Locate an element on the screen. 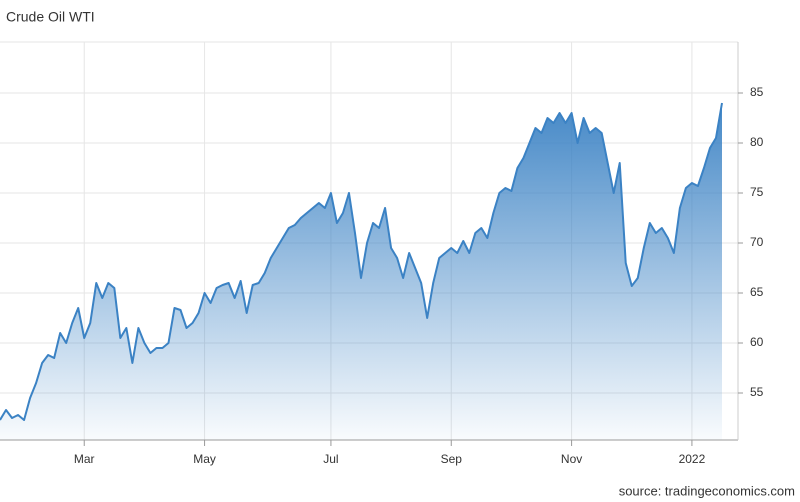 Image resolution: width=800 pixels, height=502 pixels. x-tick-label: Jul is located at coordinates (330, 459).